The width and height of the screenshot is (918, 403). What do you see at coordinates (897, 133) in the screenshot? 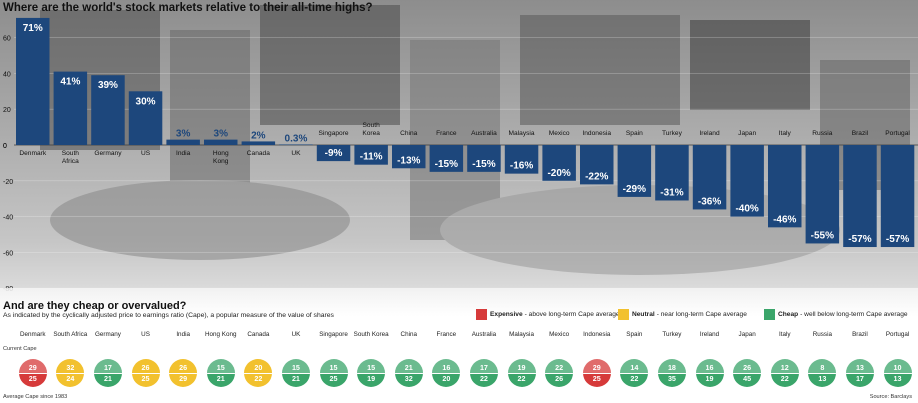
I see `category-label: Portugal` at bounding box center [897, 133].